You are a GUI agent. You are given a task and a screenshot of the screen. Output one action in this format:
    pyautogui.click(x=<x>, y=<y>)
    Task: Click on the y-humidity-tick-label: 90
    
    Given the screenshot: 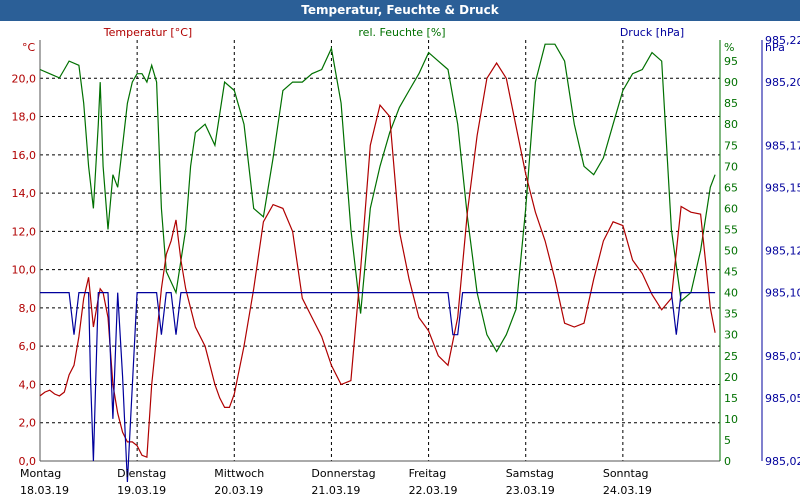 What is the action you would take?
    pyautogui.click(x=731, y=82)
    